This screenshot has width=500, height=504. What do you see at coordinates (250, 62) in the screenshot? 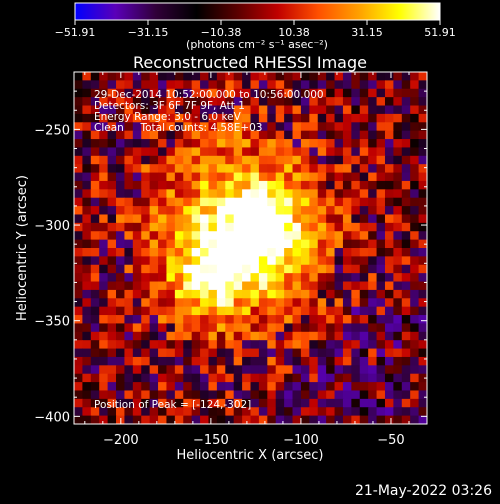
I see `chart-title: Reconstructed RHESSI Image` at bounding box center [250, 62].